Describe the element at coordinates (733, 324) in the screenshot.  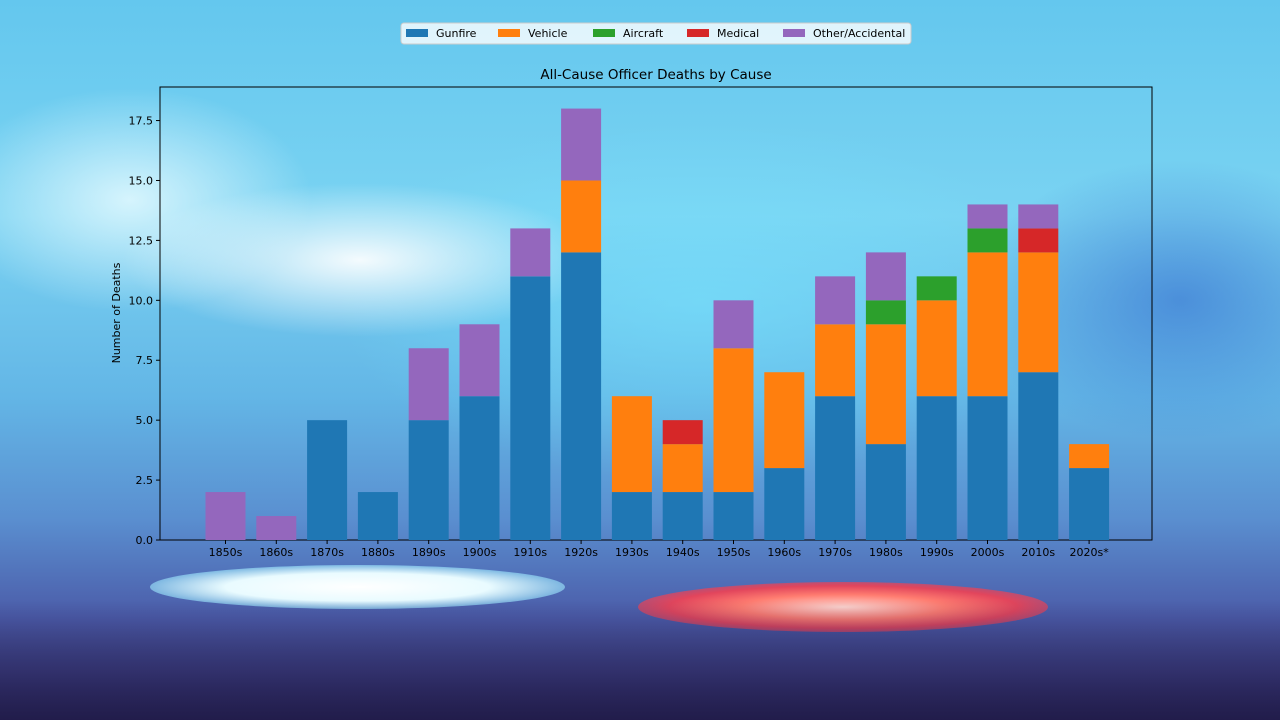
I see `bar-other-accidental-1950s` at that location.